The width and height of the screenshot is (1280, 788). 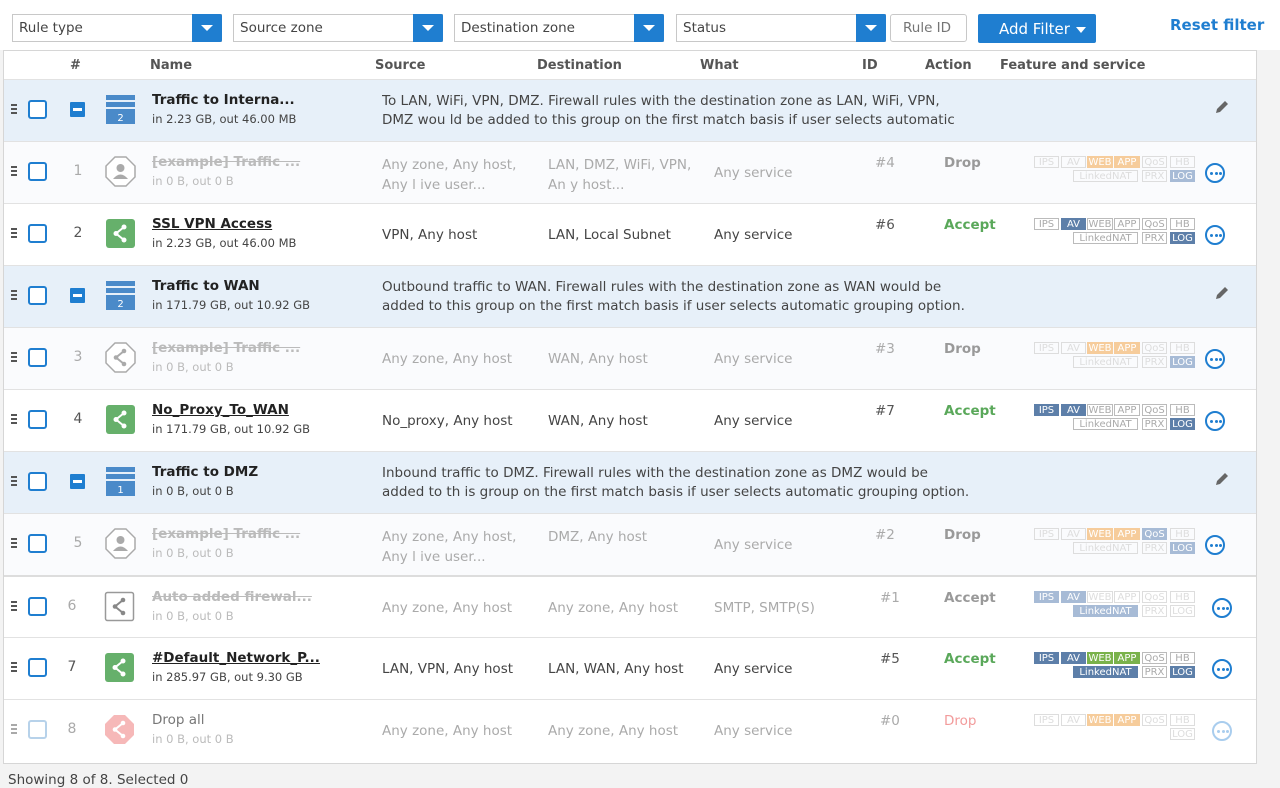 What do you see at coordinates (609, 235) in the screenshot?
I see `rule-destination: LAN, Local Subnet` at bounding box center [609, 235].